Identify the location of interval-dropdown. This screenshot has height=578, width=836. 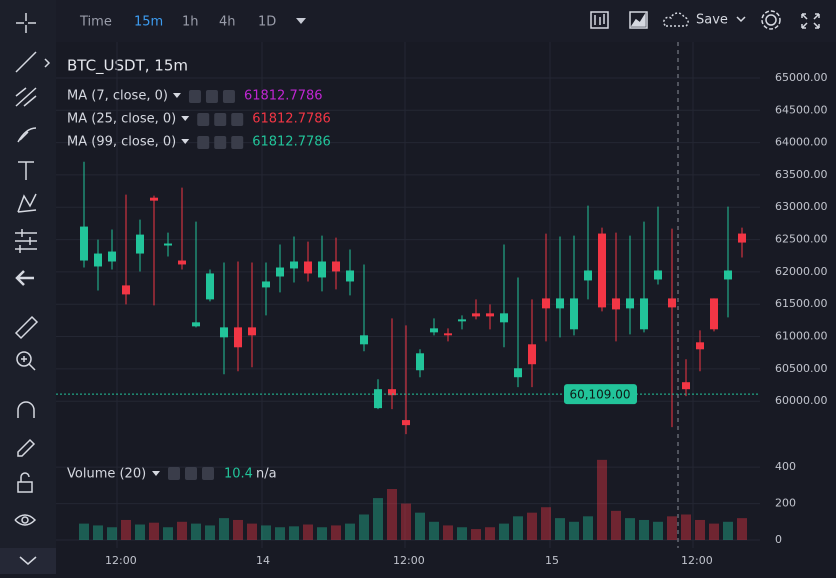
(301, 21).